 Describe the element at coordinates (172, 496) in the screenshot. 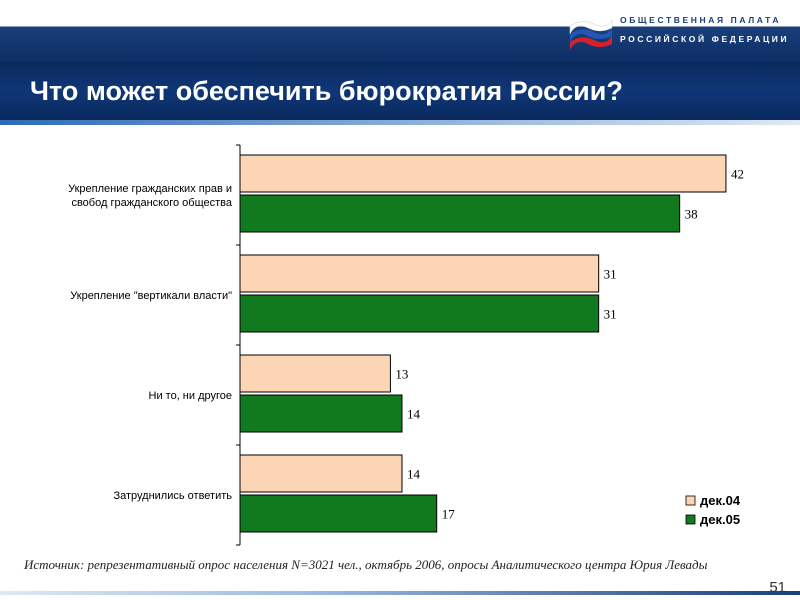

I see `category-label: Затруднились ответить` at that location.